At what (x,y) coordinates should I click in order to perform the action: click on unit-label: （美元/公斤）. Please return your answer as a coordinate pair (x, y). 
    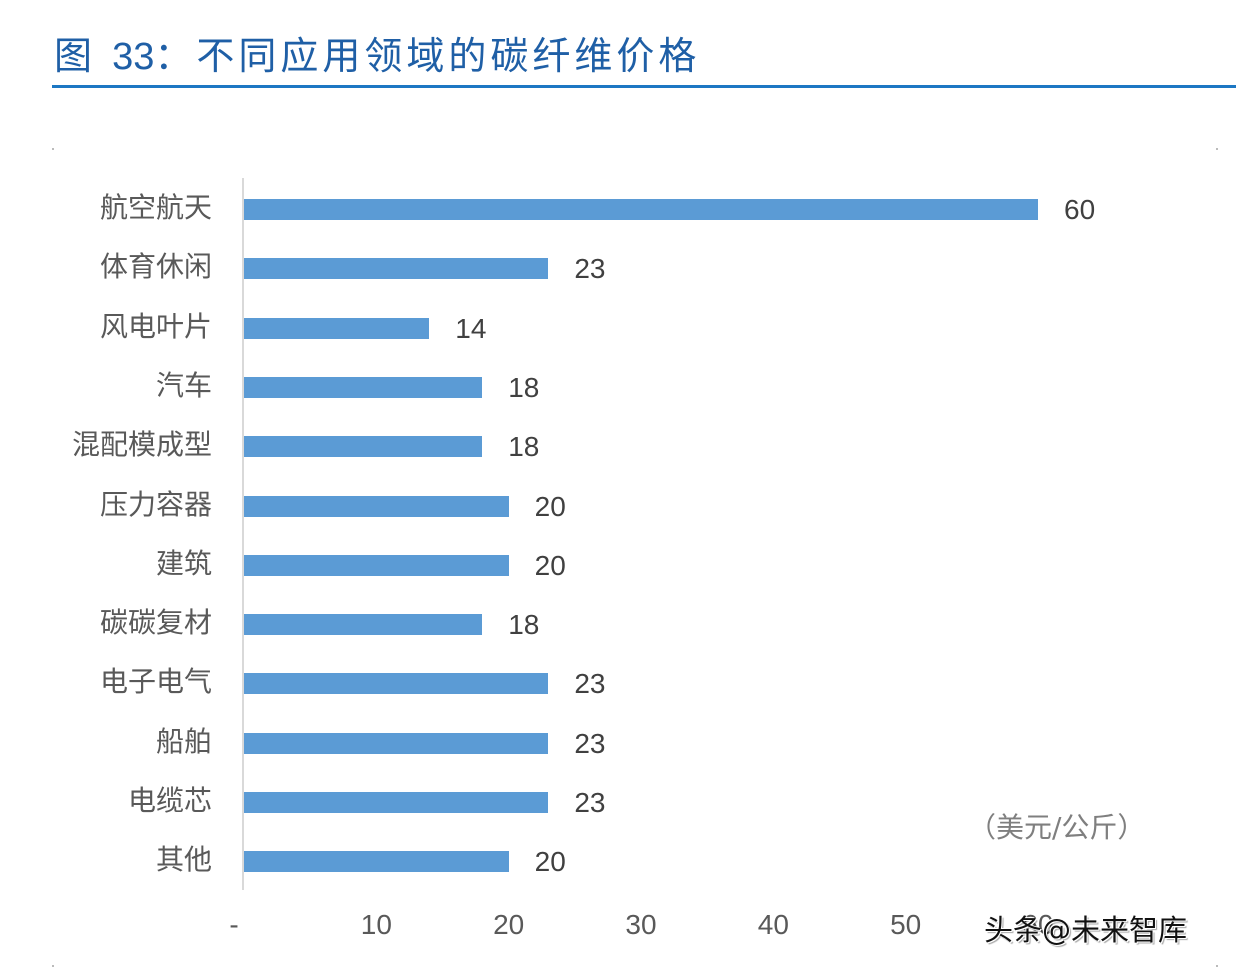
    Looking at the image, I should click on (1057, 827).